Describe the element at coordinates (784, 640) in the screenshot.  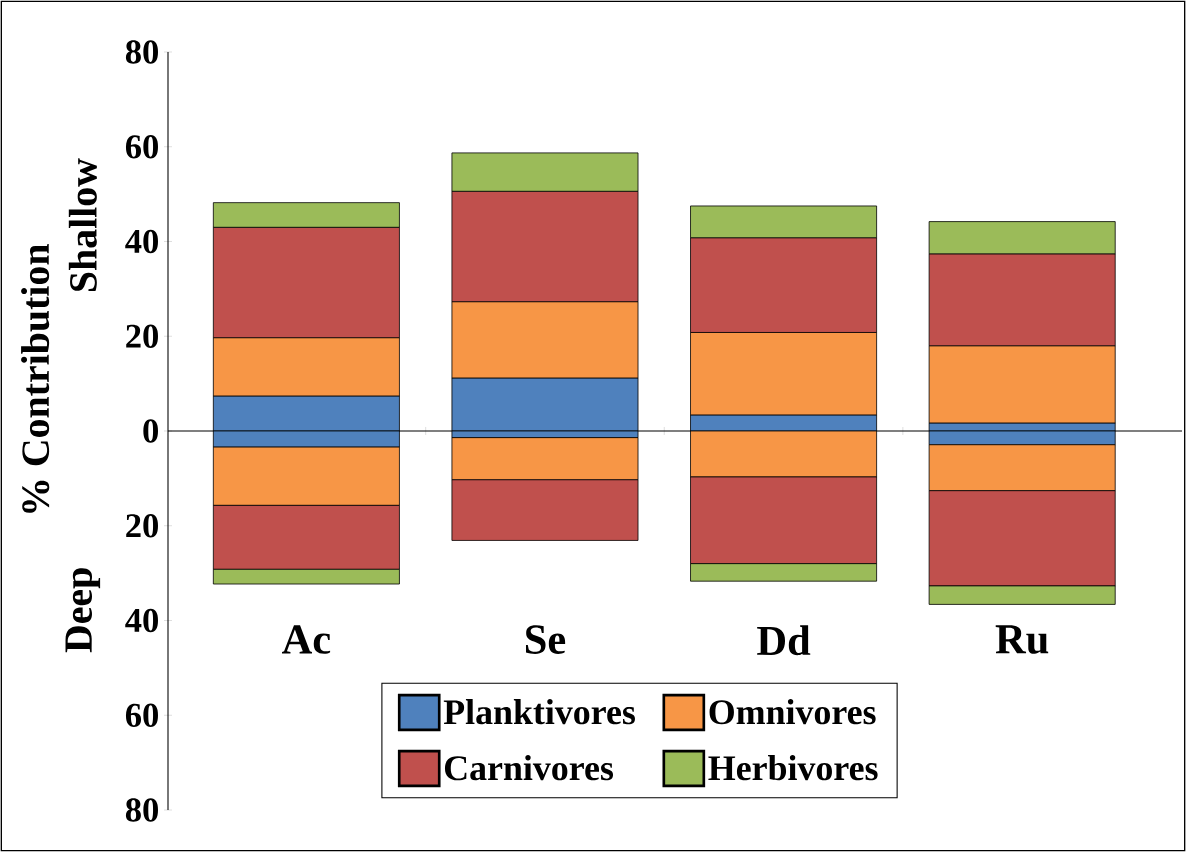
I see `x-tick-label: Dd` at that location.